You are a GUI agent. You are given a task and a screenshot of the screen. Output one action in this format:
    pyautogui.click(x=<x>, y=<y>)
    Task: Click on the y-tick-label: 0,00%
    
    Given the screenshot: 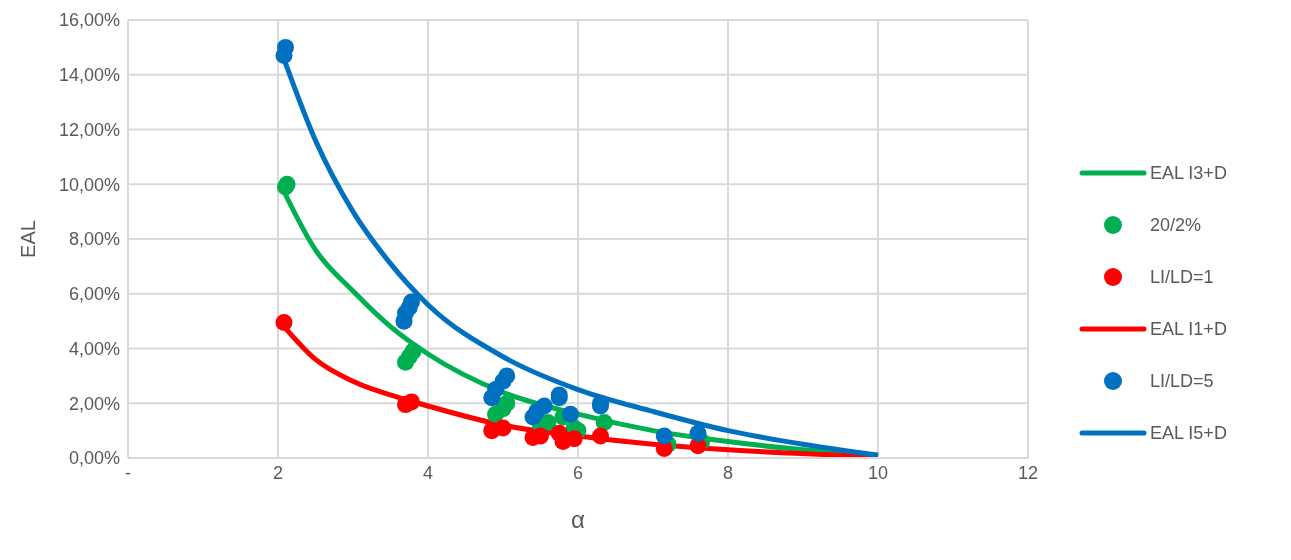 What is the action you would take?
    pyautogui.click(x=94, y=458)
    